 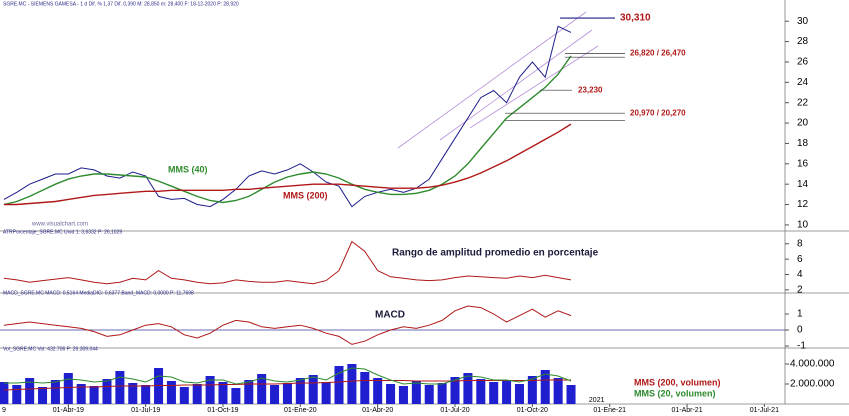 What do you see at coordinates (686, 410) in the screenshot?
I see `x-tick-label: 01-Abr-21` at bounding box center [686, 410].